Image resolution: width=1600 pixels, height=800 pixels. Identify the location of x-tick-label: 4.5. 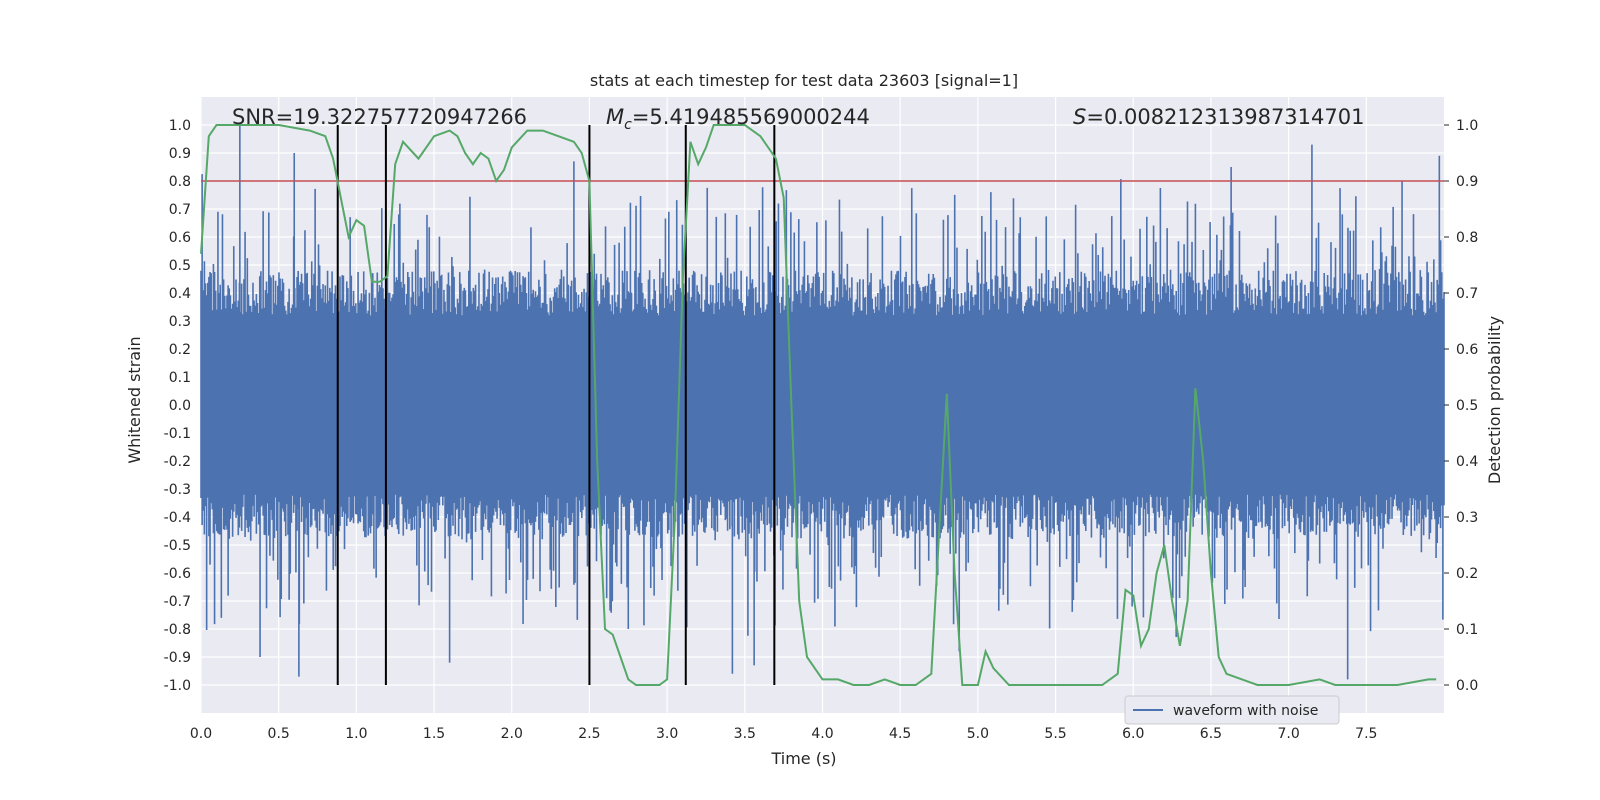
(900, 734).